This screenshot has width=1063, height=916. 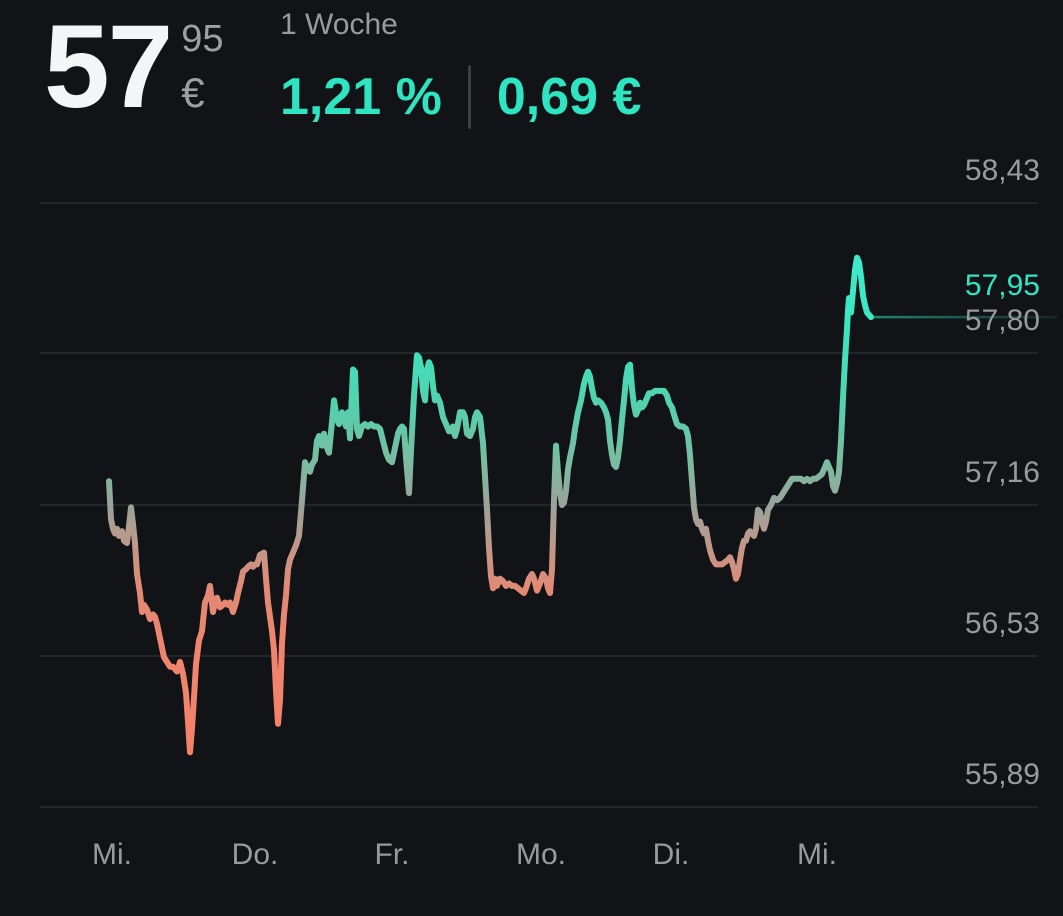 What do you see at coordinates (1002, 774) in the screenshot?
I see `y-axis-label: 55,89` at bounding box center [1002, 774].